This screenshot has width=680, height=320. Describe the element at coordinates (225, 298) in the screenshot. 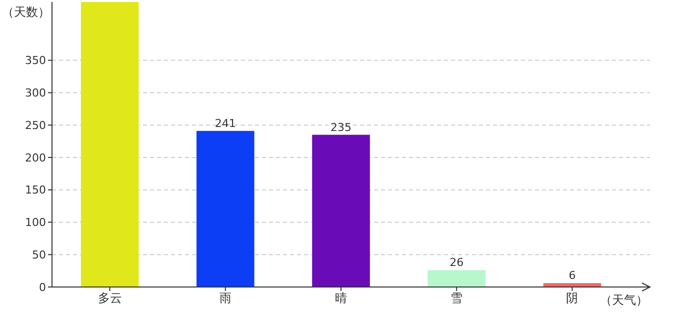

I see `x-tick-label: 雨` at that location.